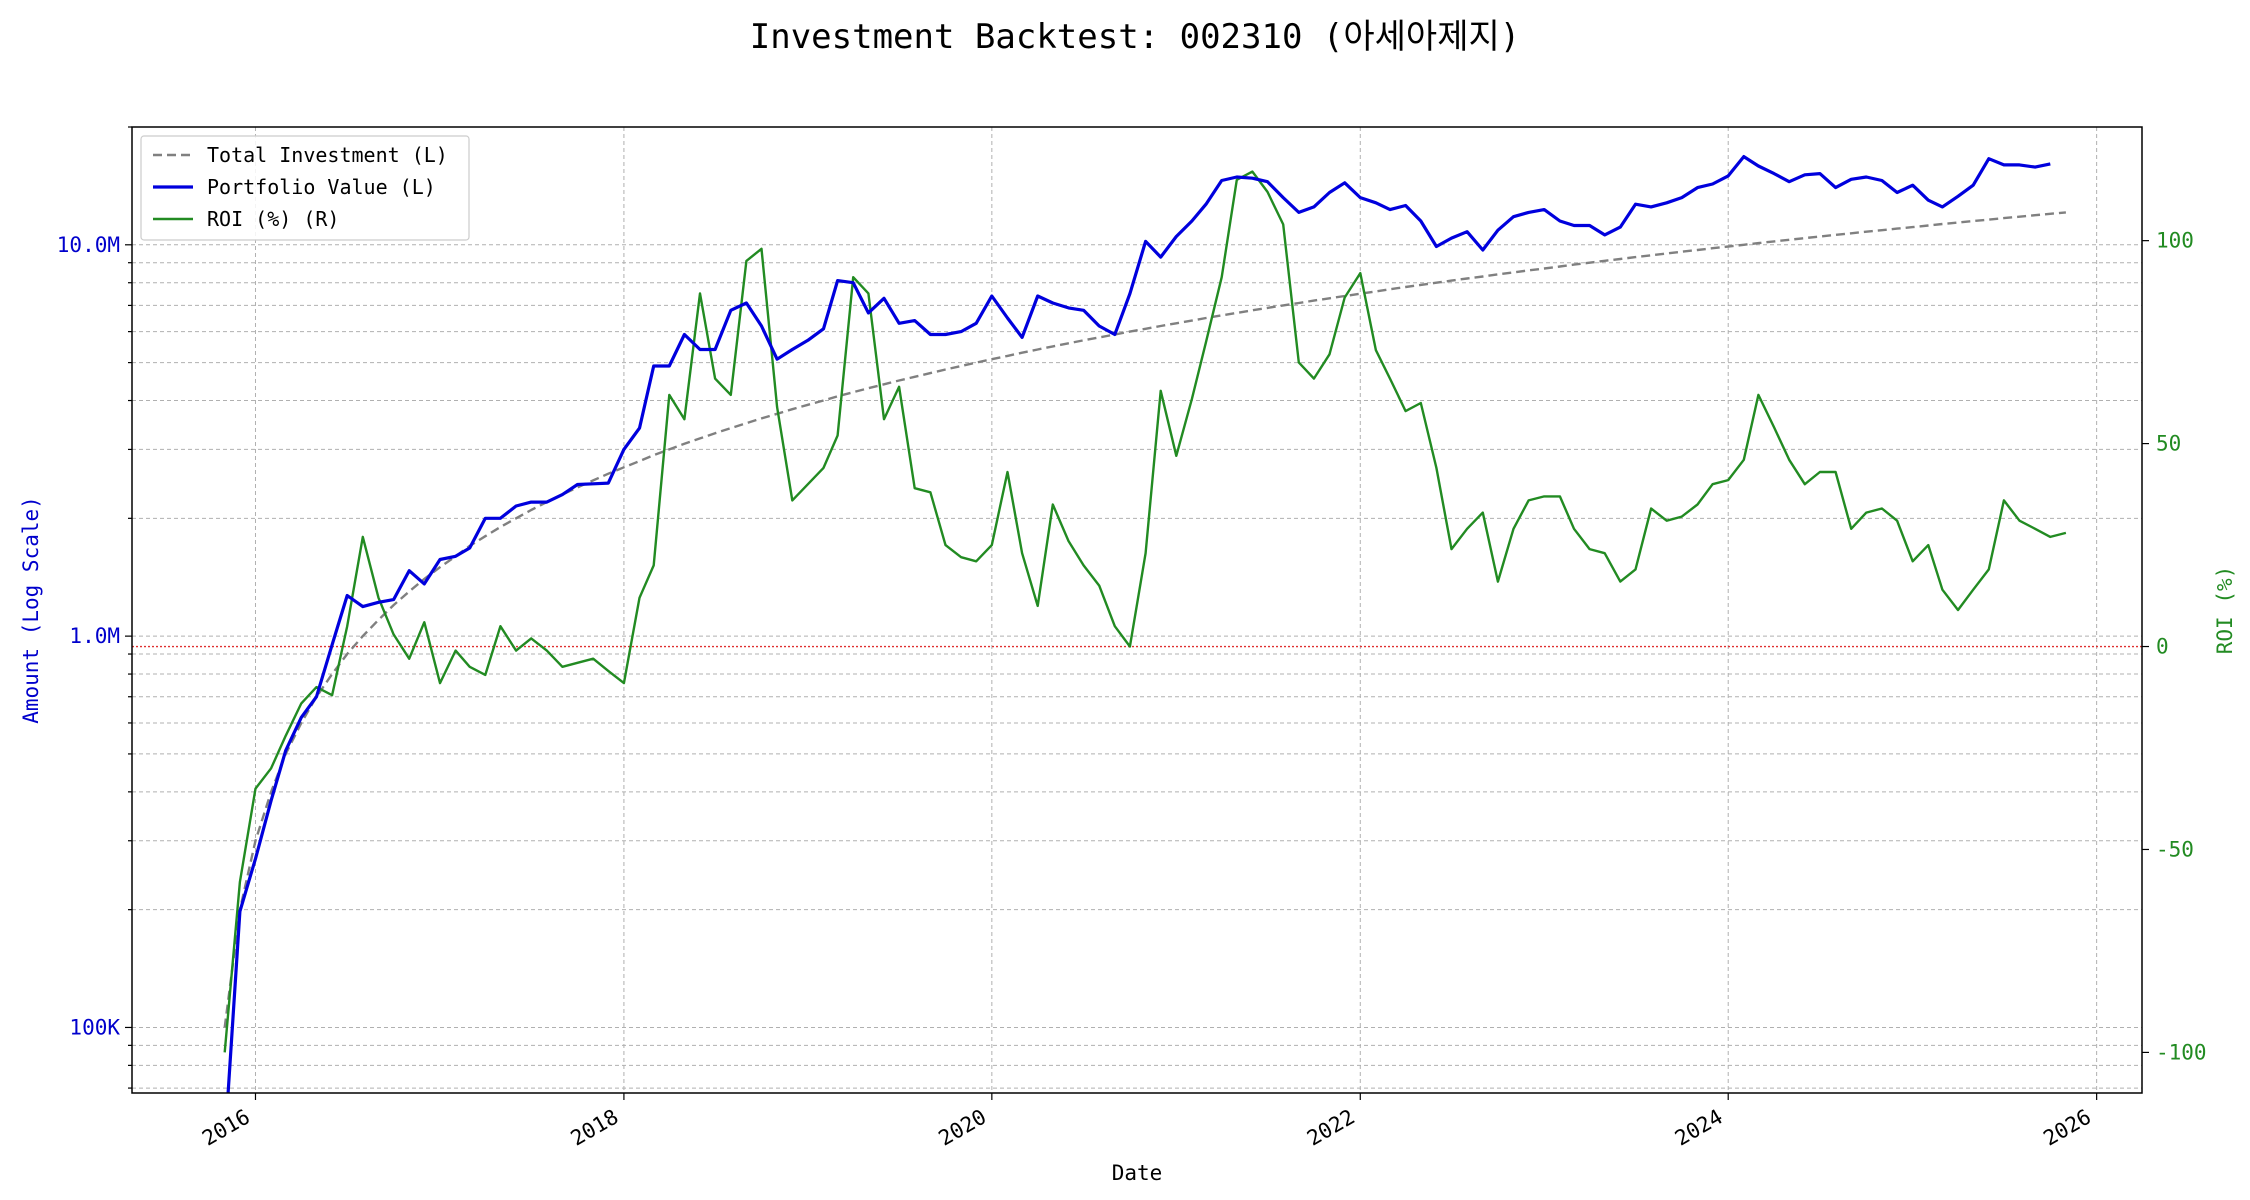  What do you see at coordinates (2175, 241) in the screenshot?
I see `right-tick-label: 100` at bounding box center [2175, 241].